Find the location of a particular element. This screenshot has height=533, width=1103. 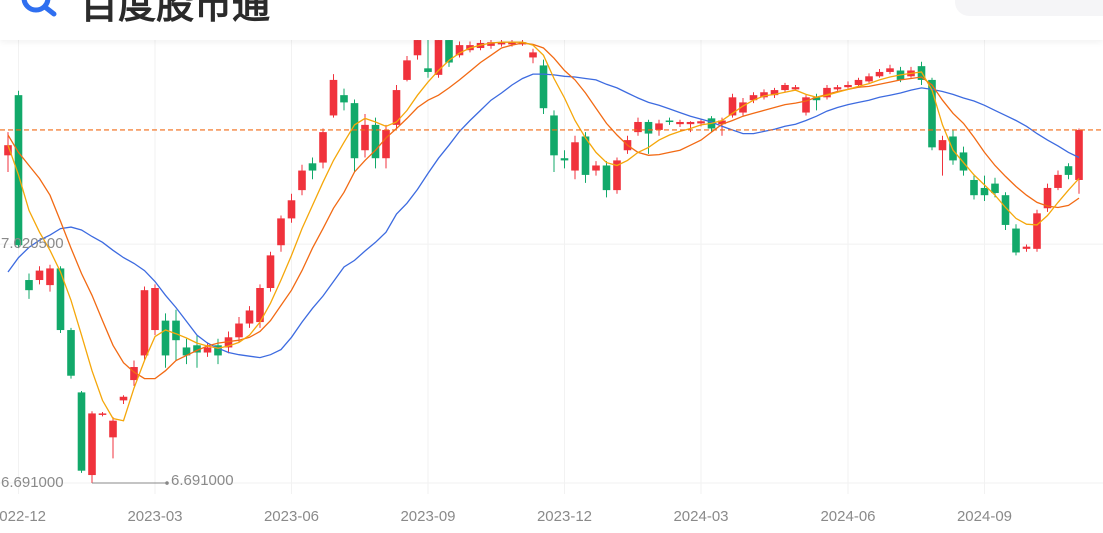

header: 百度股市通 is located at coordinates (551, 20).